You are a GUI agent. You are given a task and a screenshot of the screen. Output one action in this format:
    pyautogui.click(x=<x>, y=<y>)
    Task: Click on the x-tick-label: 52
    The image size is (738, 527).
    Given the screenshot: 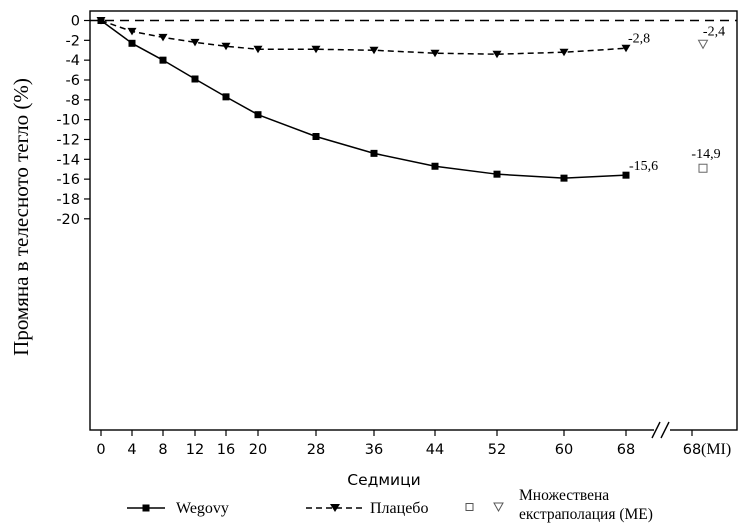 What is the action you would take?
    pyautogui.click(x=497, y=450)
    